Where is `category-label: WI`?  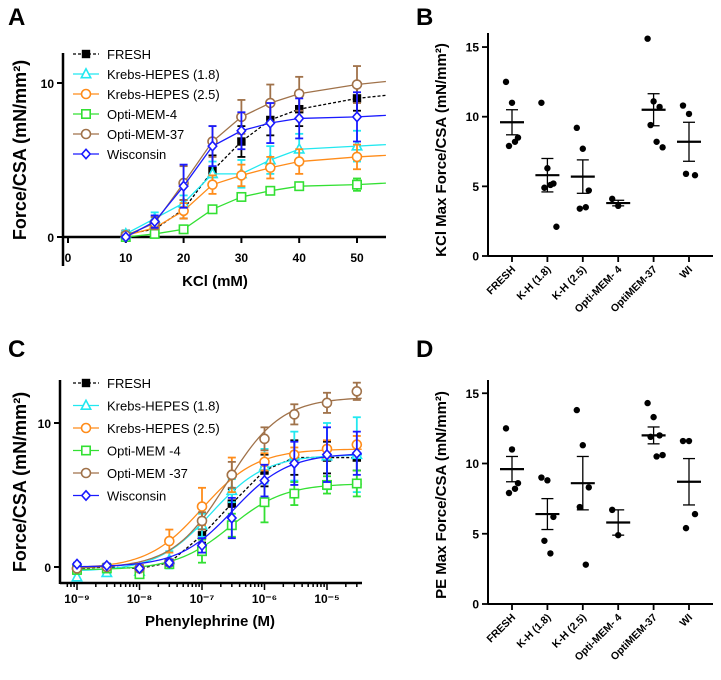
category-label: WI is located at coordinates (687, 273).